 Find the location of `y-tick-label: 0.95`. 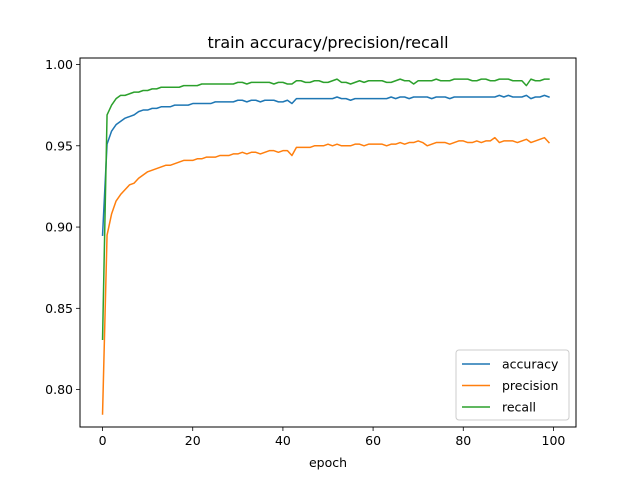

y-tick-label: 0.95 is located at coordinates (59, 145).